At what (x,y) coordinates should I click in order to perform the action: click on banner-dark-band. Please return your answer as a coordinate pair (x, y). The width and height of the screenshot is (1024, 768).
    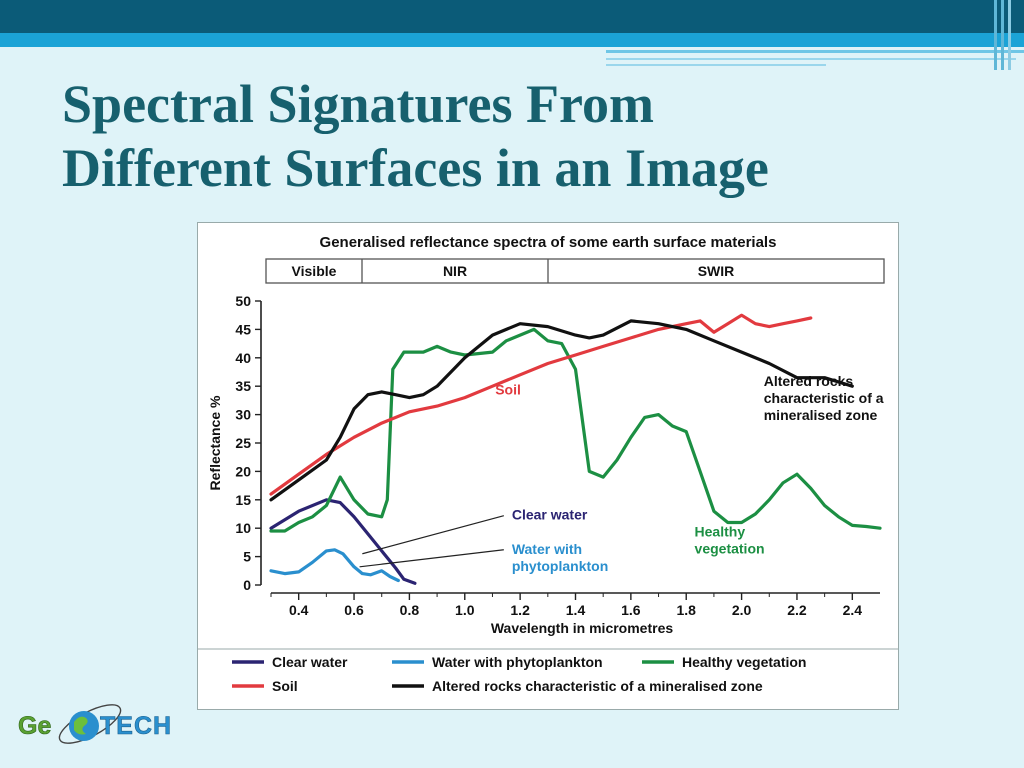
    Looking at the image, I should click on (512, 16).